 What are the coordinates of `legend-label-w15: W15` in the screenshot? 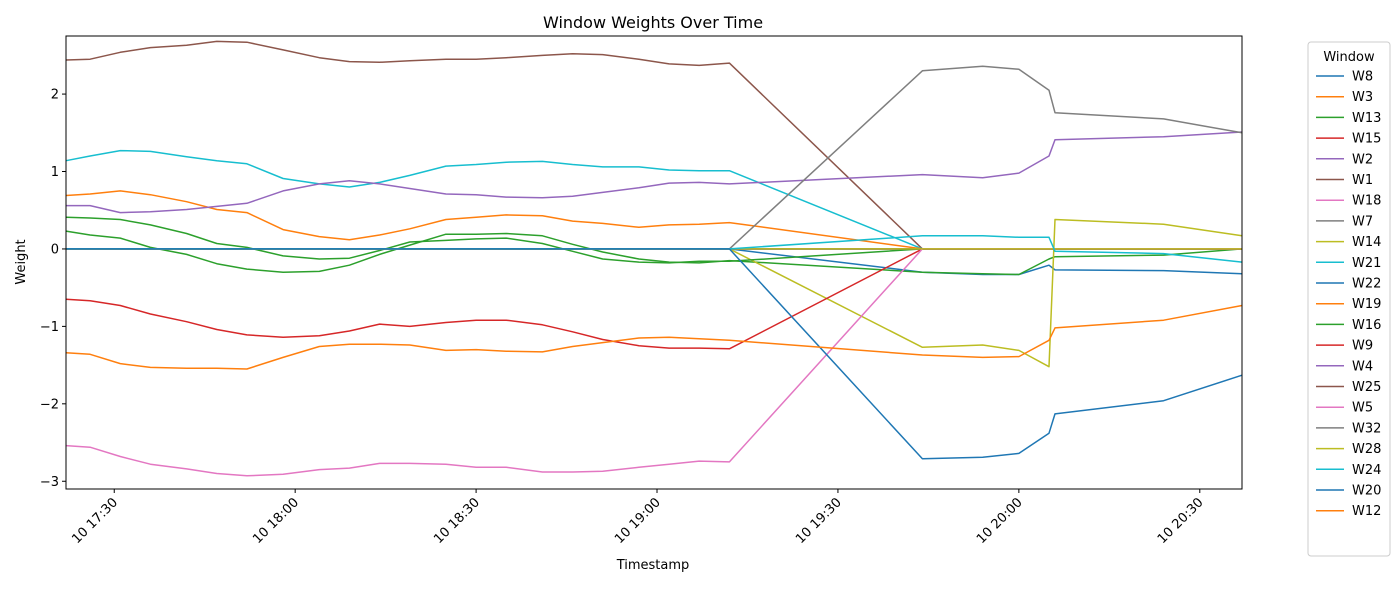 It's located at (1366, 139).